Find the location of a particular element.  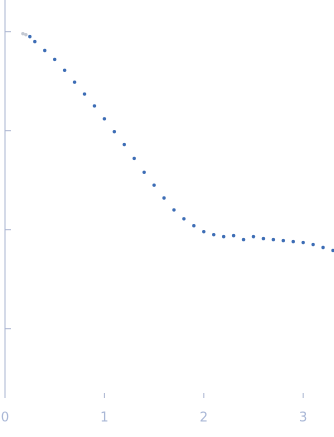

x-tick-label: 0 is located at coordinates (5, 418).